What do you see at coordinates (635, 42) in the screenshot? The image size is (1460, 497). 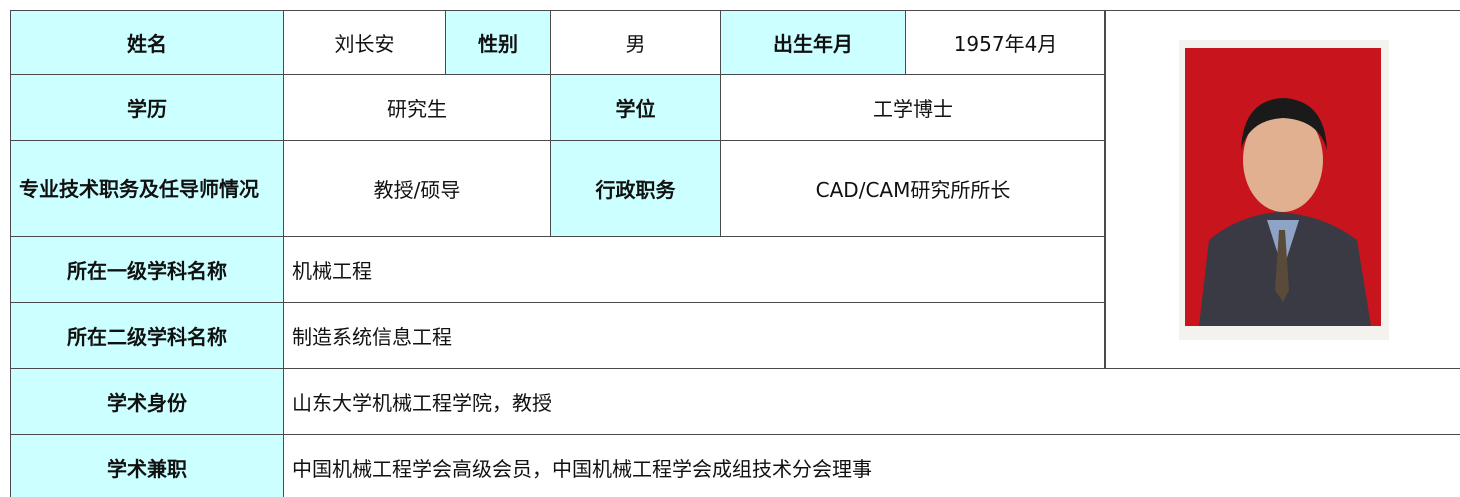 I see `value-cell: 男` at bounding box center [635, 42].